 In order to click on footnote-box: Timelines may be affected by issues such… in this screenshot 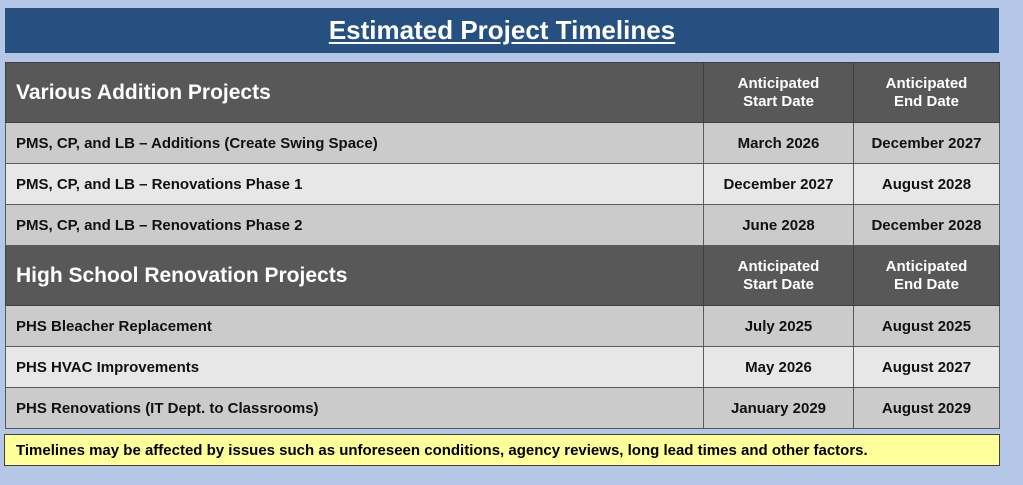, I will do `click(502, 450)`.